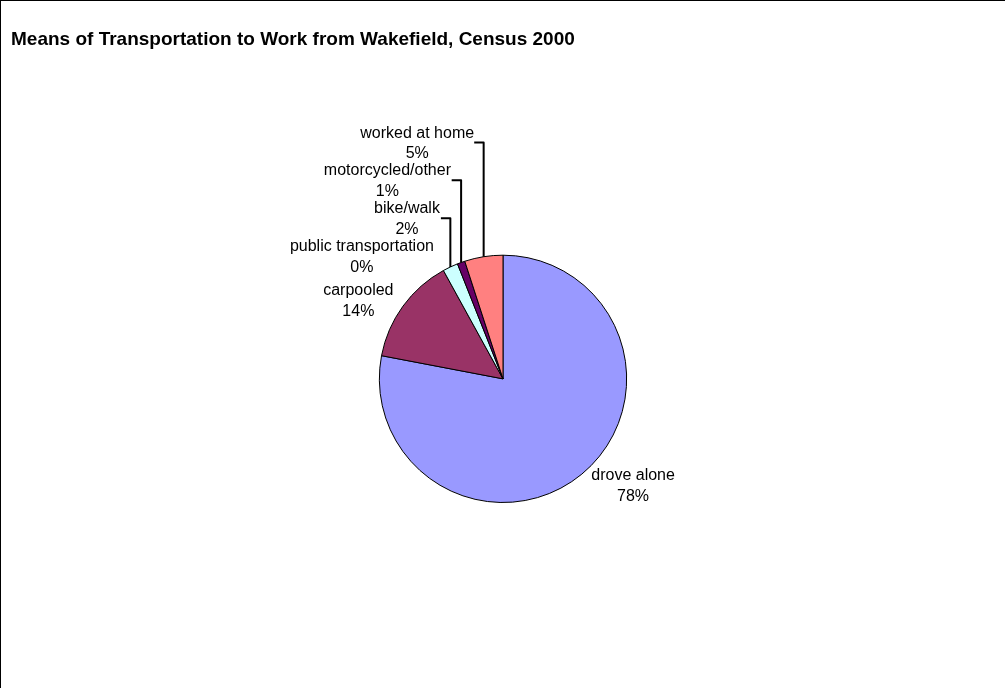  Describe the element at coordinates (387, 170) in the screenshot. I see `slice-label: motorcycled/other` at that location.